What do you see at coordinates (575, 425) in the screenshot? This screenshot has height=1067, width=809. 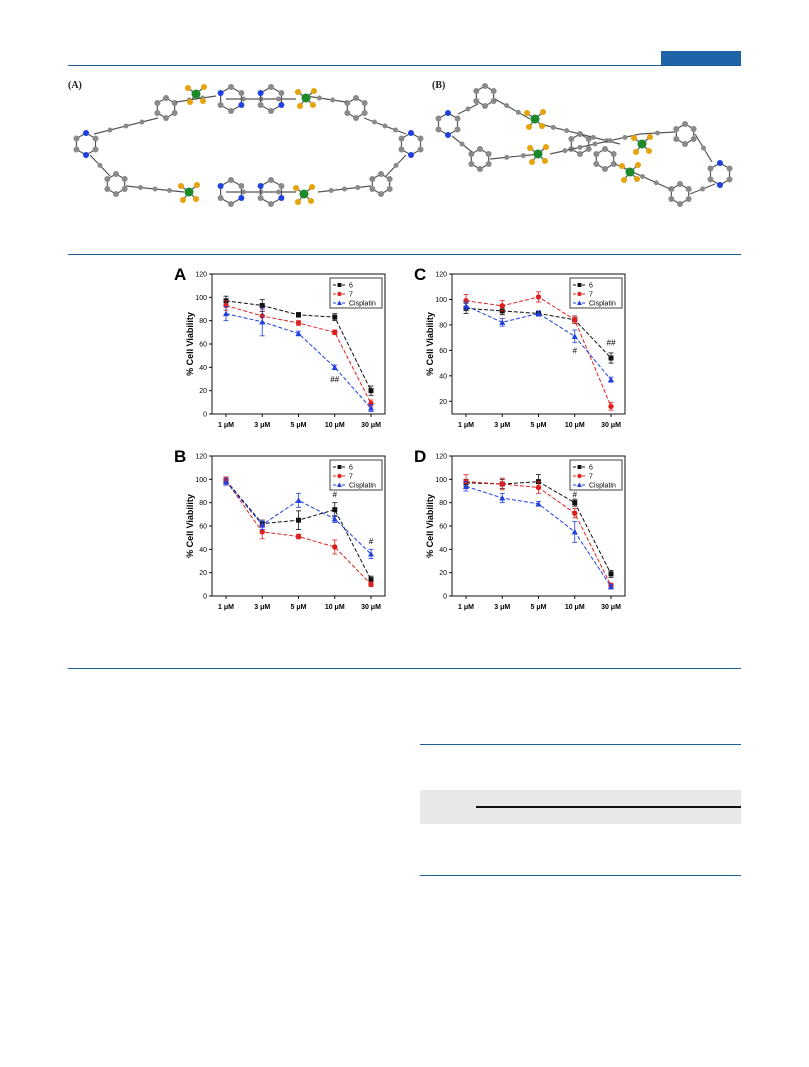 I see `x-tick-label: 10 μM` at bounding box center [575, 425].